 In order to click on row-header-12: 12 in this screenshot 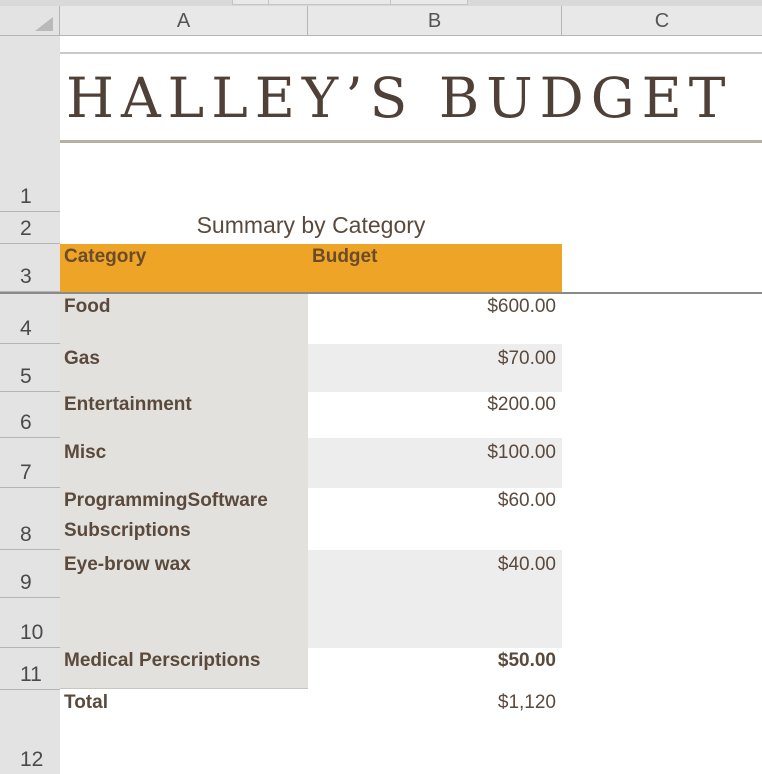, I will do `click(30, 732)`.